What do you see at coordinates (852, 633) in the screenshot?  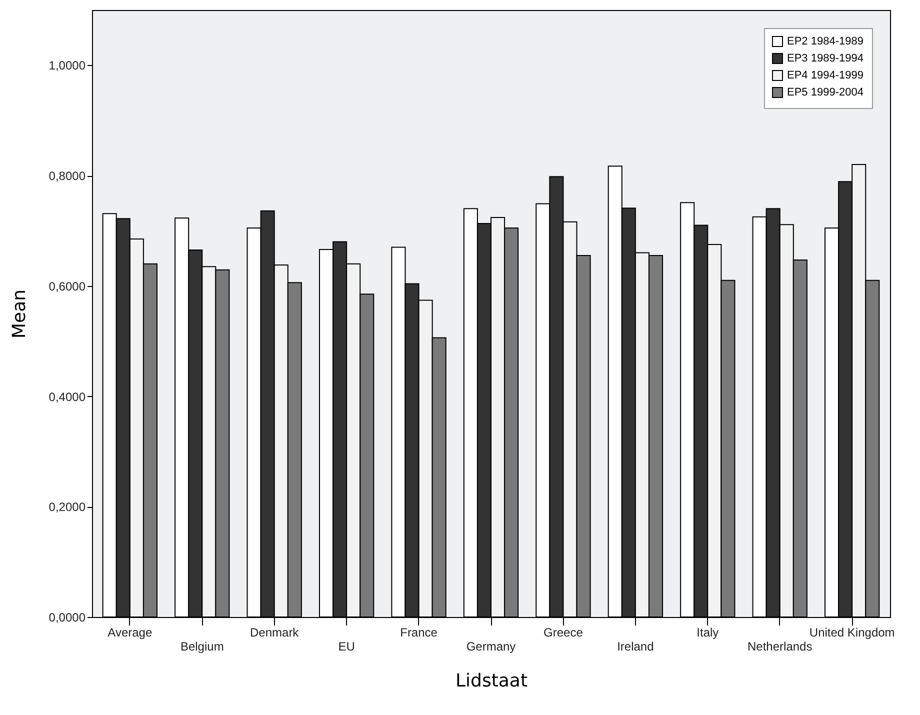 I see `x-tick-label: United Kingdom` at bounding box center [852, 633].